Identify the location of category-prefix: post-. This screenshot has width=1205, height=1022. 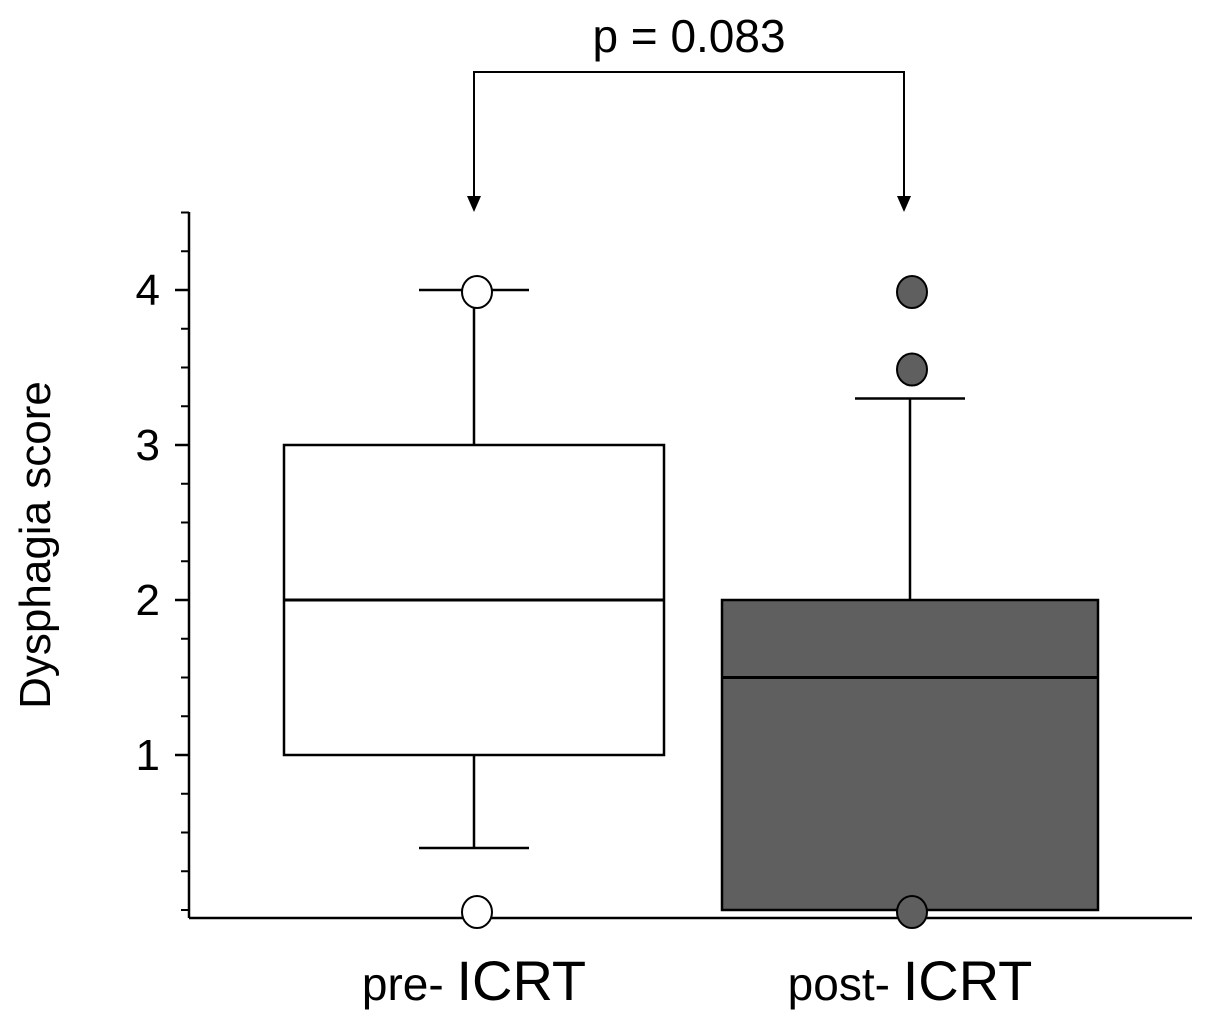
(845, 984).